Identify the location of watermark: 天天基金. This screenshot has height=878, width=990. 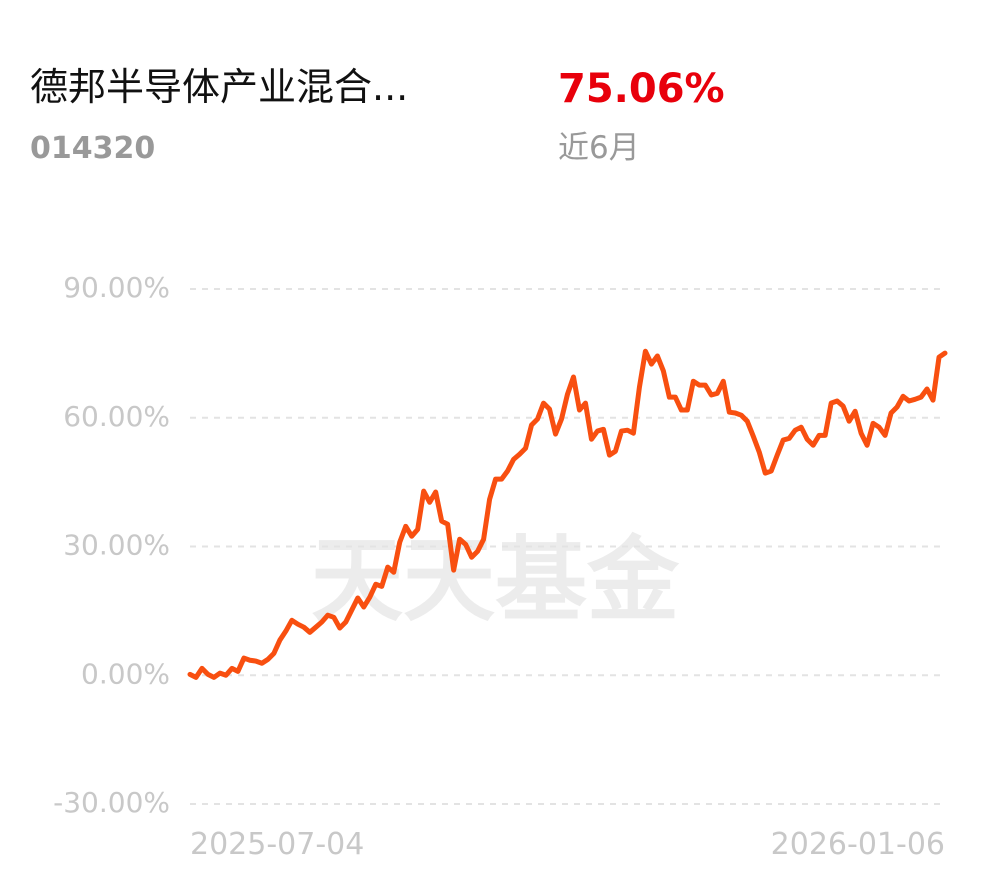
(495, 580).